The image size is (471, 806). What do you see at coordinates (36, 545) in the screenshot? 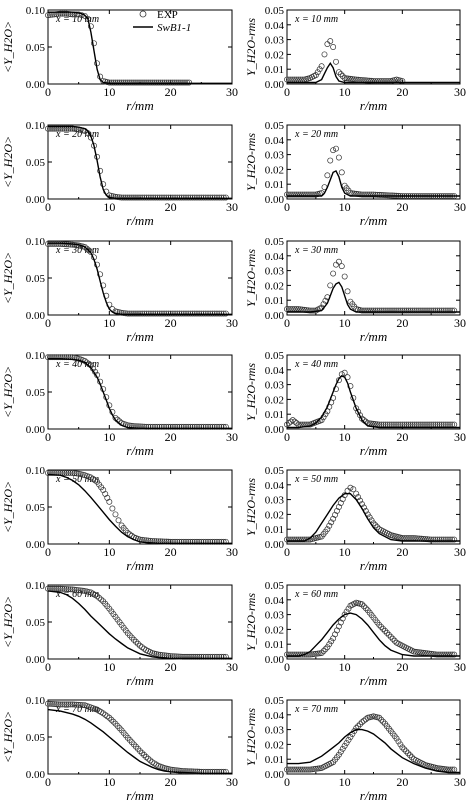
I see `y-tick-label: 0.00` at bounding box center [36, 545].